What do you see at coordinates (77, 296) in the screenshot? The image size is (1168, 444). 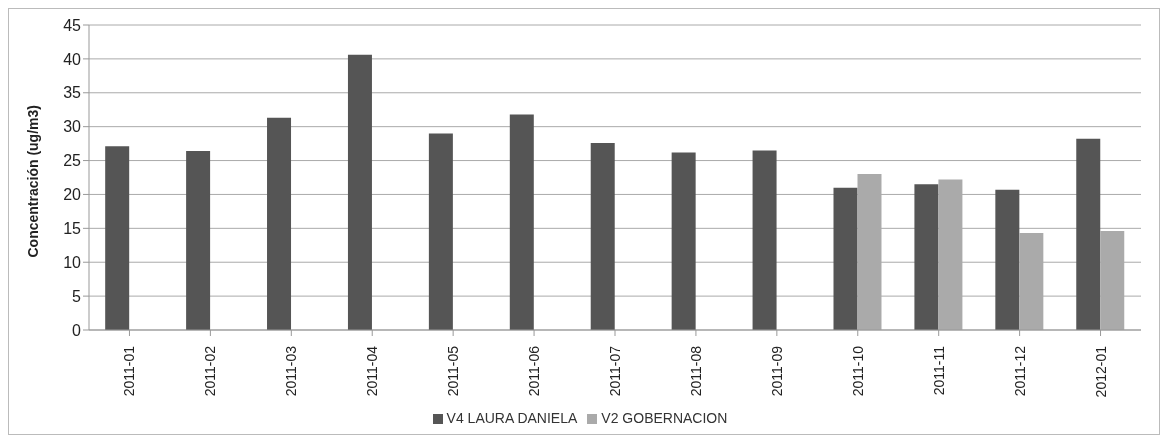 I see `y-tick-label: 5` at bounding box center [77, 296].